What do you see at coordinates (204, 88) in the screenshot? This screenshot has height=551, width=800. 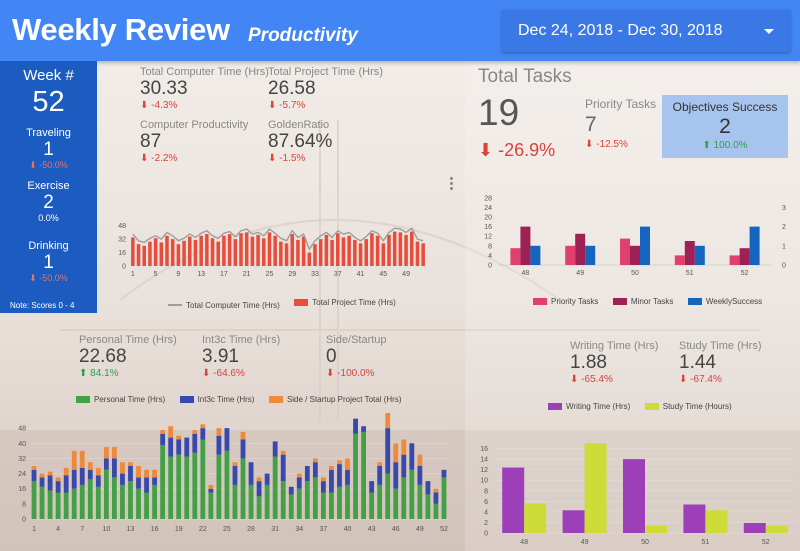 I see `kpi-total-computer-time: Total Computer Time (Hrs) 30.33 ⬇ -4.3%` at bounding box center [204, 88].